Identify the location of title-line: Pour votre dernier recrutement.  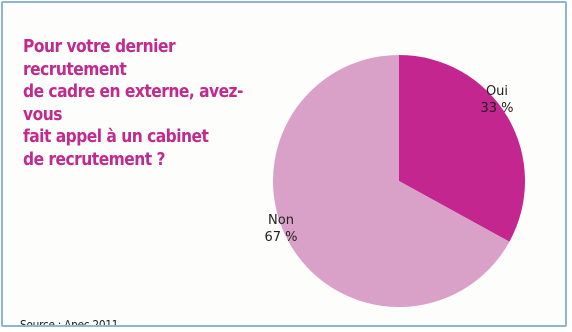
(99, 58).